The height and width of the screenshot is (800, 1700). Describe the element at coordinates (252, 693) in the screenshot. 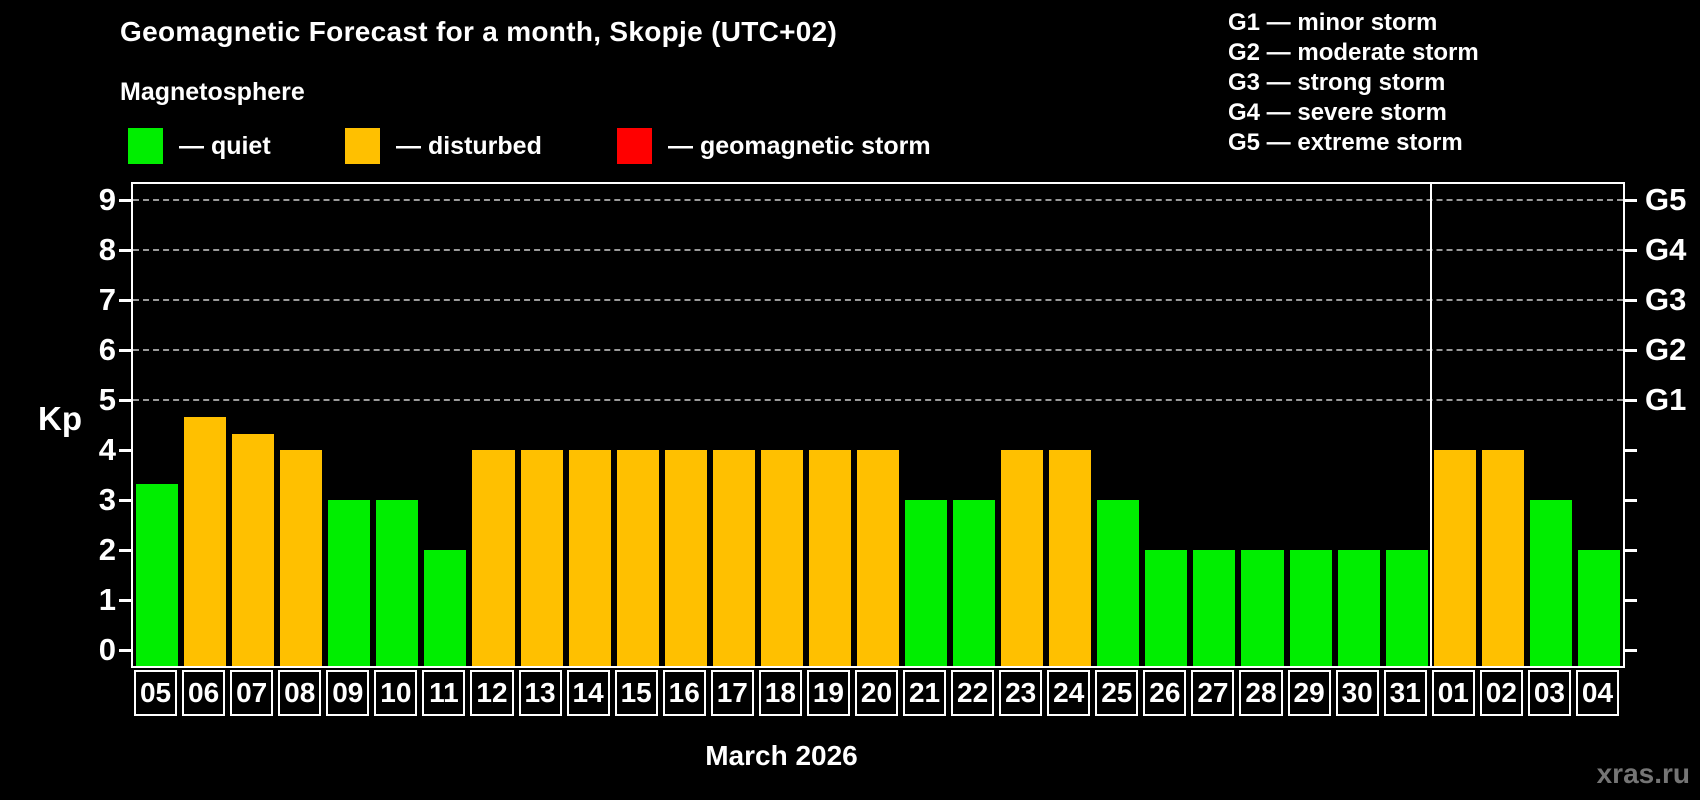

I see `day-label-07: 07` at that location.